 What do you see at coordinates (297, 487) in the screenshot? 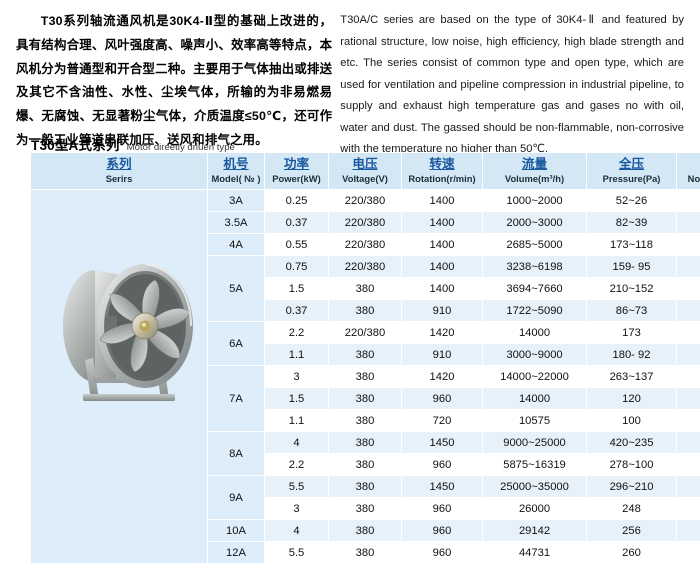
I see `cell-power: 5.5` at bounding box center [297, 487].